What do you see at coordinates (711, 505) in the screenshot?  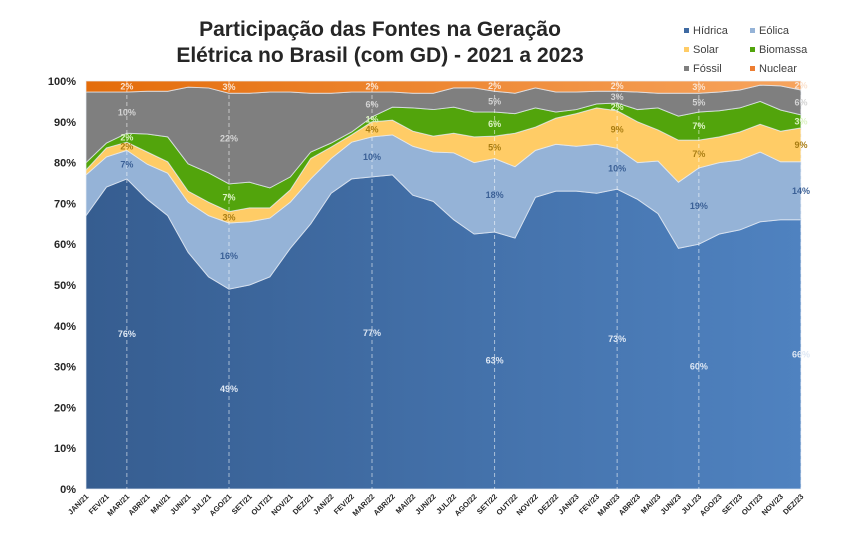 I see `x-tick-label: AGO/23` at bounding box center [711, 505].